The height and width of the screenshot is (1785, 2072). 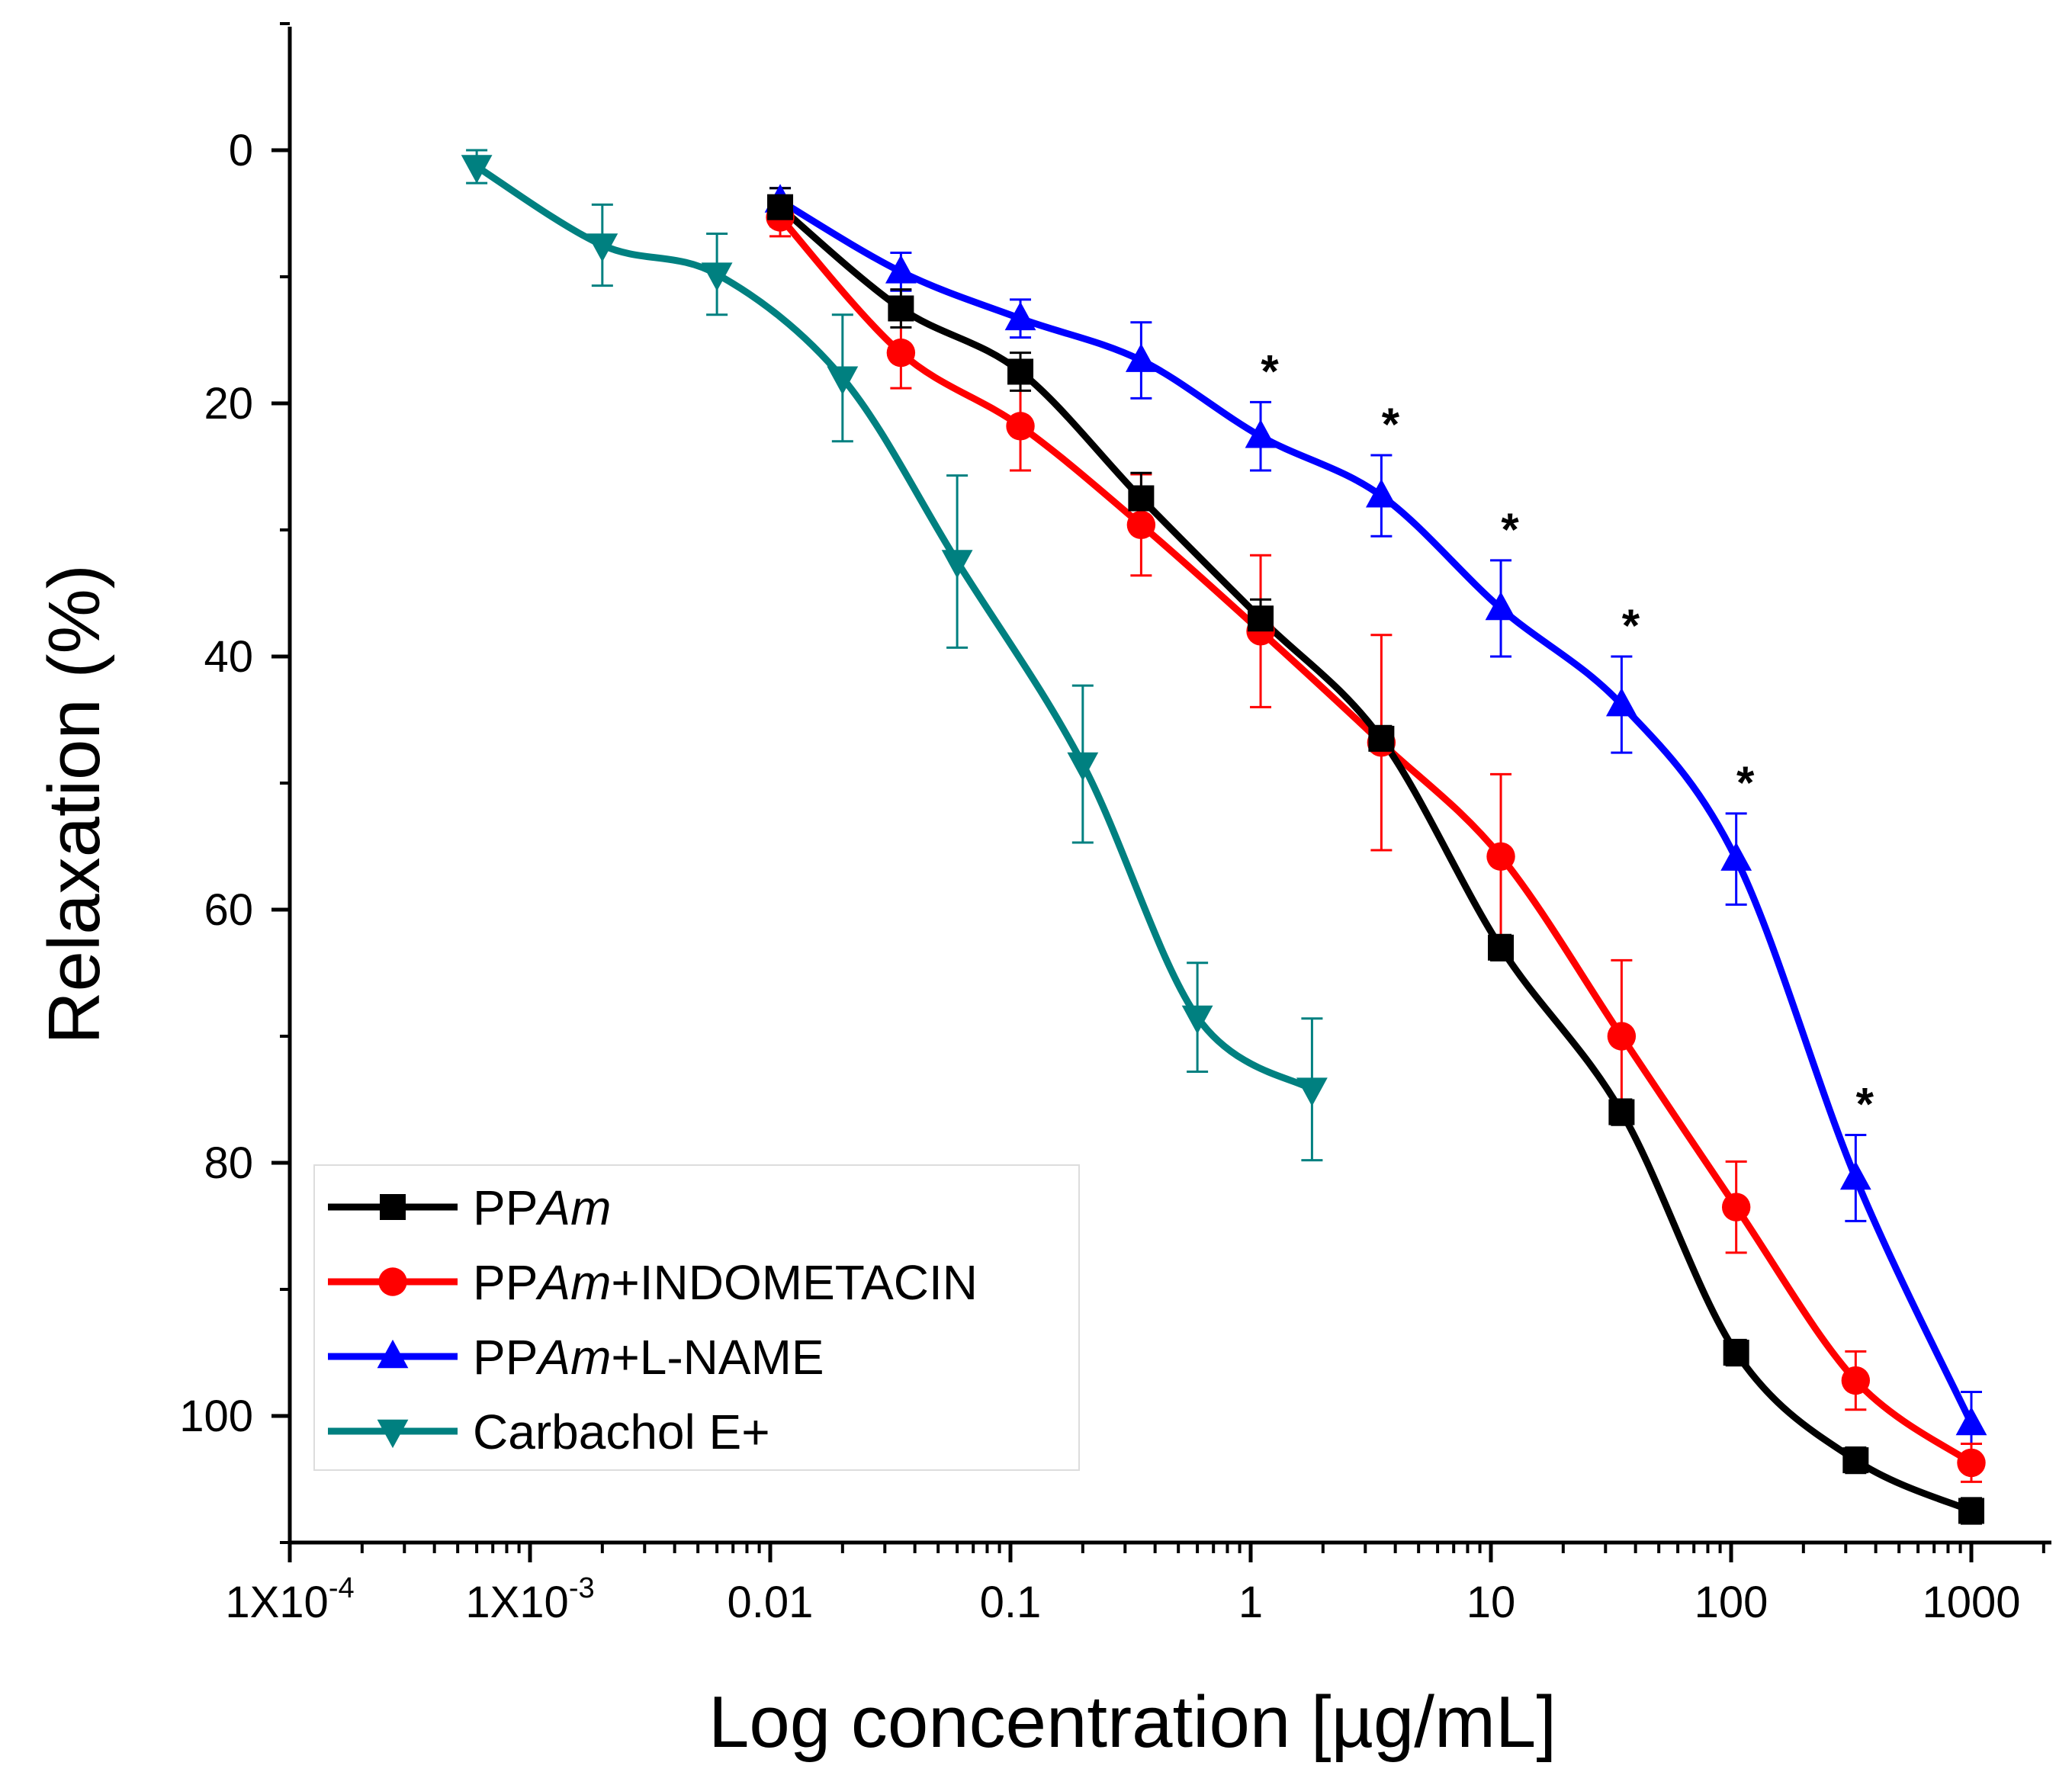 What do you see at coordinates (228, 1163) in the screenshot?
I see `y-tick-label: 80` at bounding box center [228, 1163].